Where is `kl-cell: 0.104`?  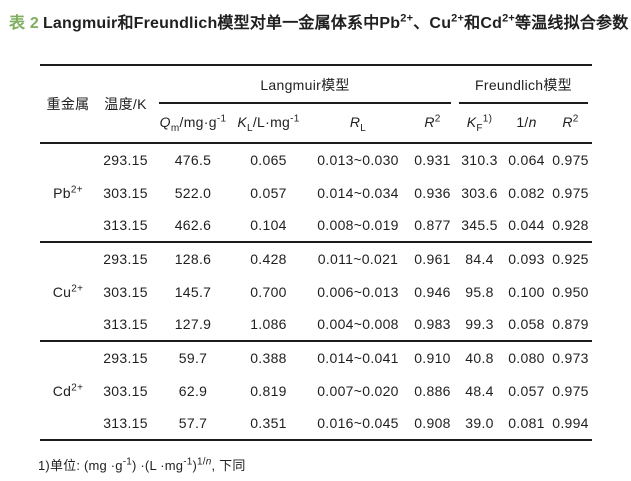 kl-cell: 0.104 is located at coordinates (268, 226).